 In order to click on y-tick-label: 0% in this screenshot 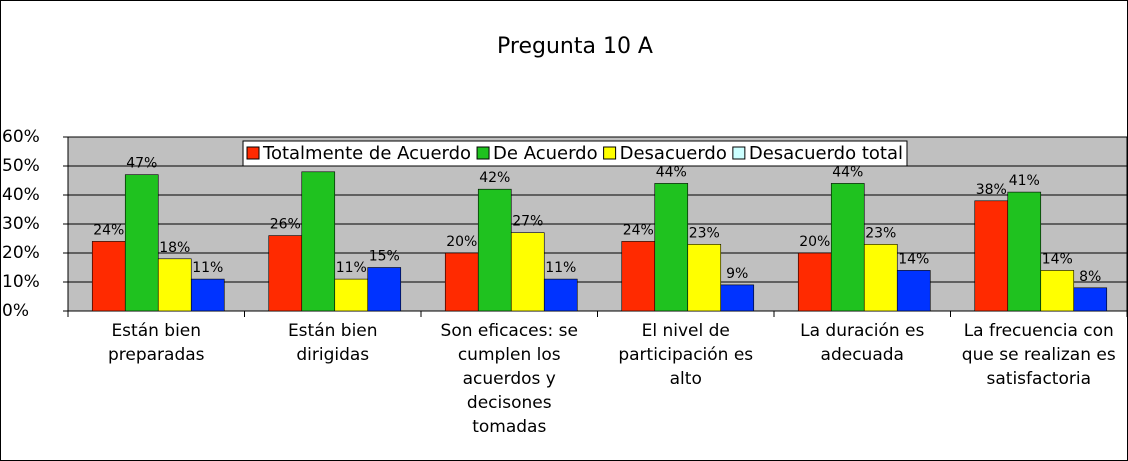, I will do `click(15, 311)`.